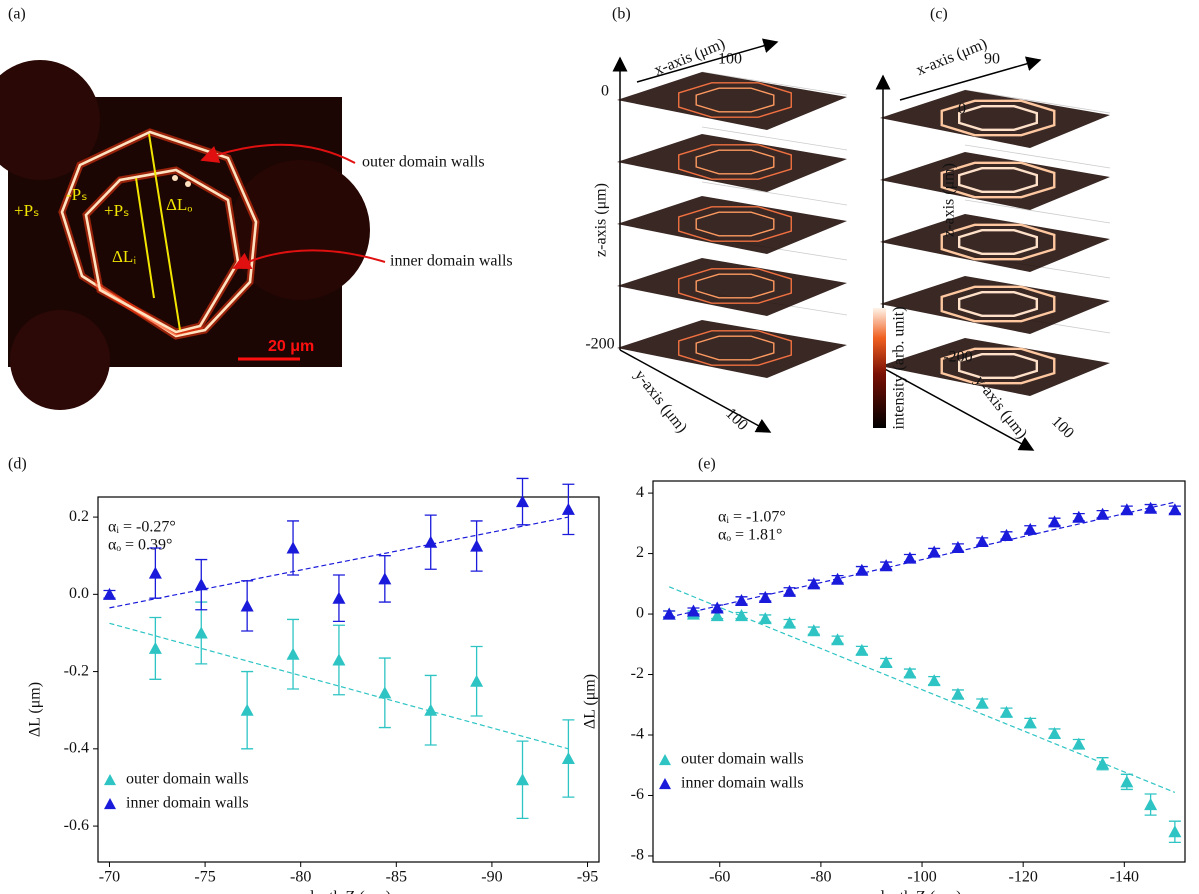 This screenshot has height=894, width=1199. Describe the element at coordinates (707, 464) in the screenshot. I see `panel-label: (e)` at that location.